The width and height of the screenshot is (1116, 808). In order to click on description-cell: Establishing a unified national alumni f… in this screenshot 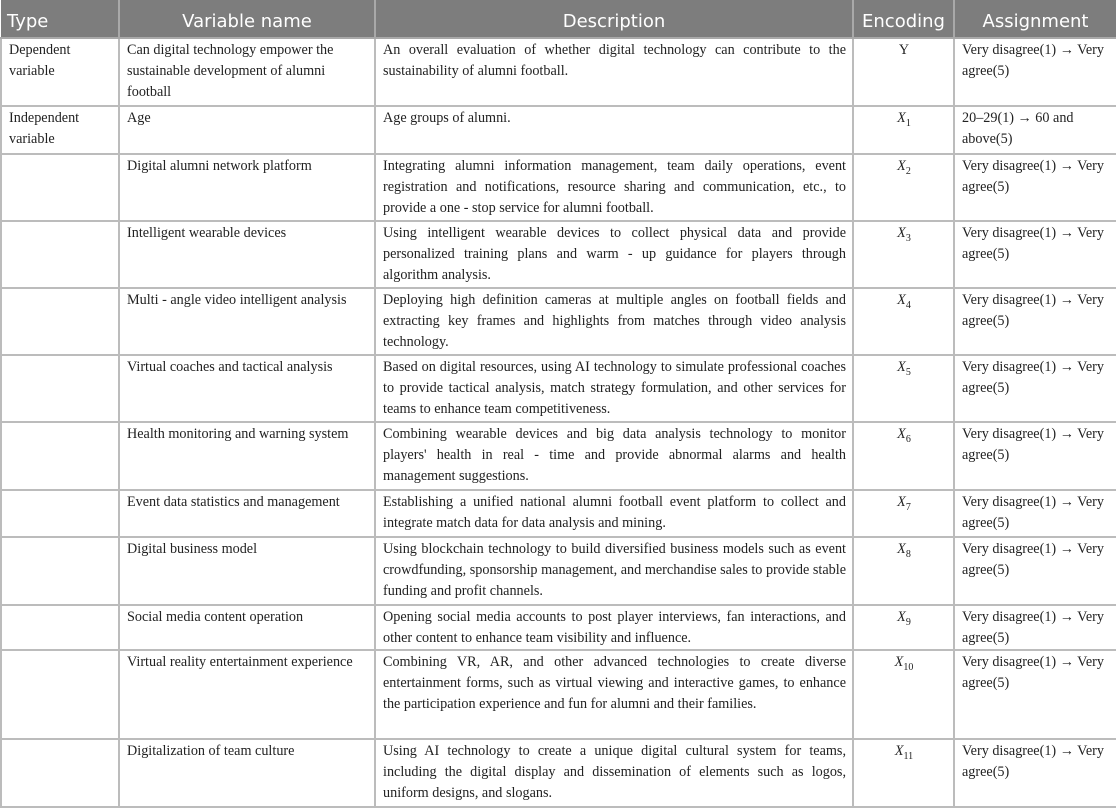, I will do `click(614, 513)`.